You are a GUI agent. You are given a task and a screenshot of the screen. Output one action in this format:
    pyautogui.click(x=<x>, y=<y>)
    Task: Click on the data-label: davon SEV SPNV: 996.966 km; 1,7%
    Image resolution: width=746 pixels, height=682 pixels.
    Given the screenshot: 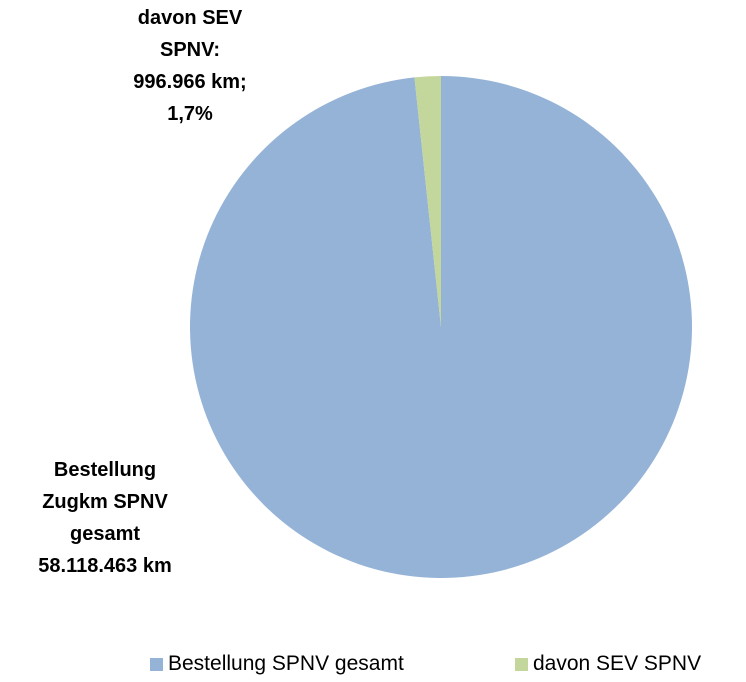 What is the action you would take?
    pyautogui.click(x=190, y=66)
    